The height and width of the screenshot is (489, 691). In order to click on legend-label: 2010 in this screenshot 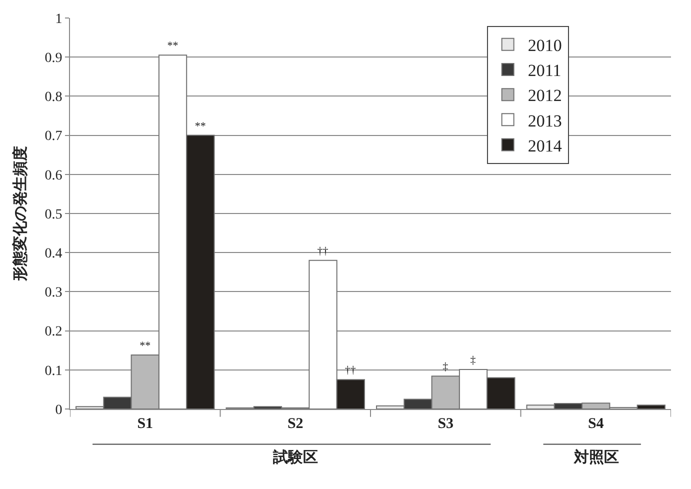, I will do `click(545, 45)`.